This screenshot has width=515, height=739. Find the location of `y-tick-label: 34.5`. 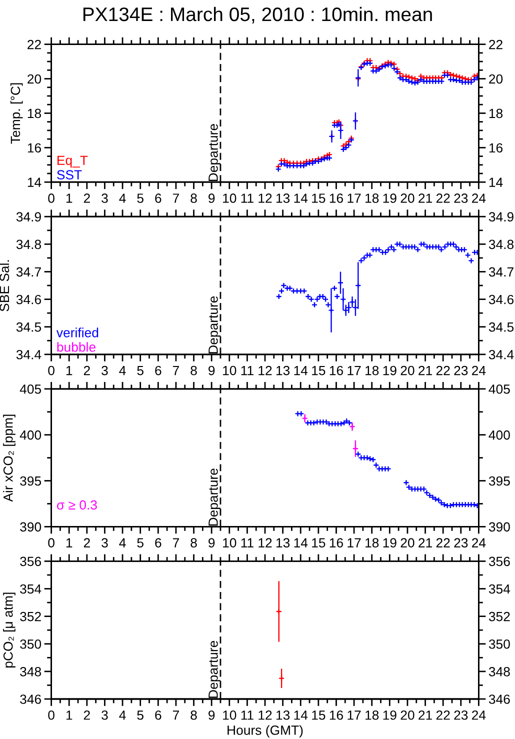

y-tick-label: 34.5 is located at coordinates (29, 327).